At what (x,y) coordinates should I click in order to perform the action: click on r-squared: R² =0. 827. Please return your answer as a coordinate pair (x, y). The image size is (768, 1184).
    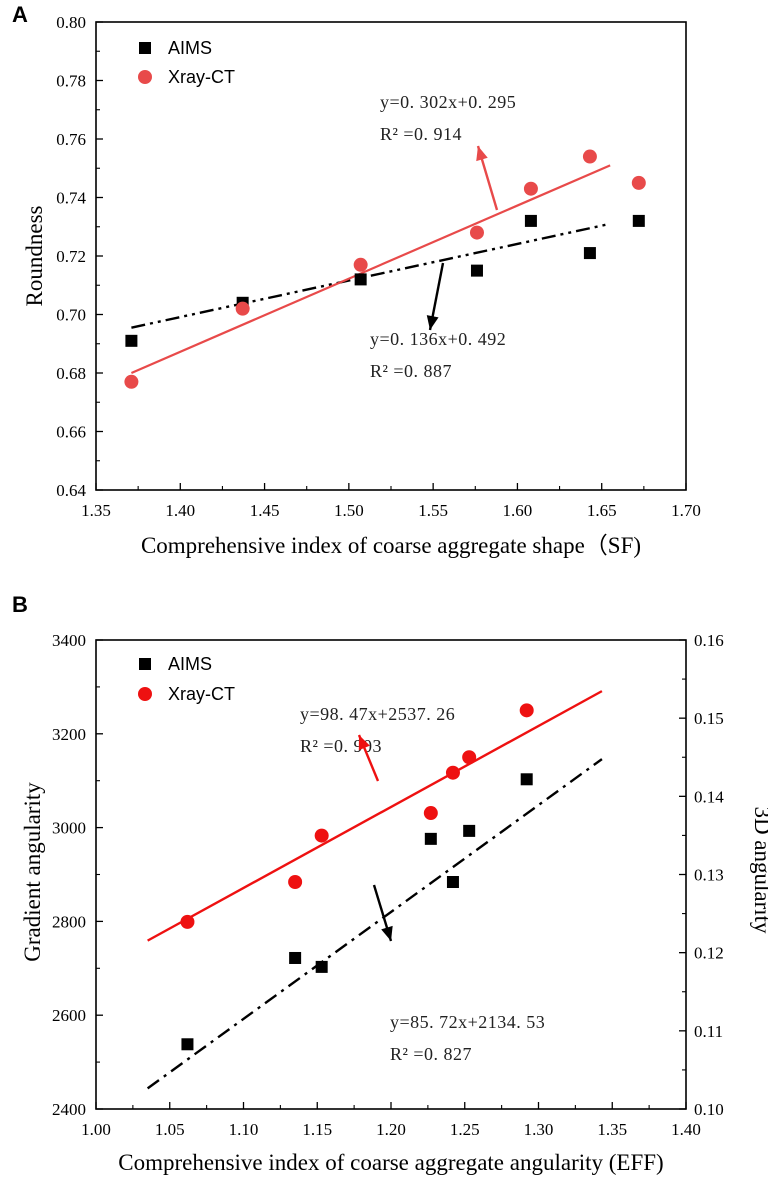
    Looking at the image, I should click on (431, 1054).